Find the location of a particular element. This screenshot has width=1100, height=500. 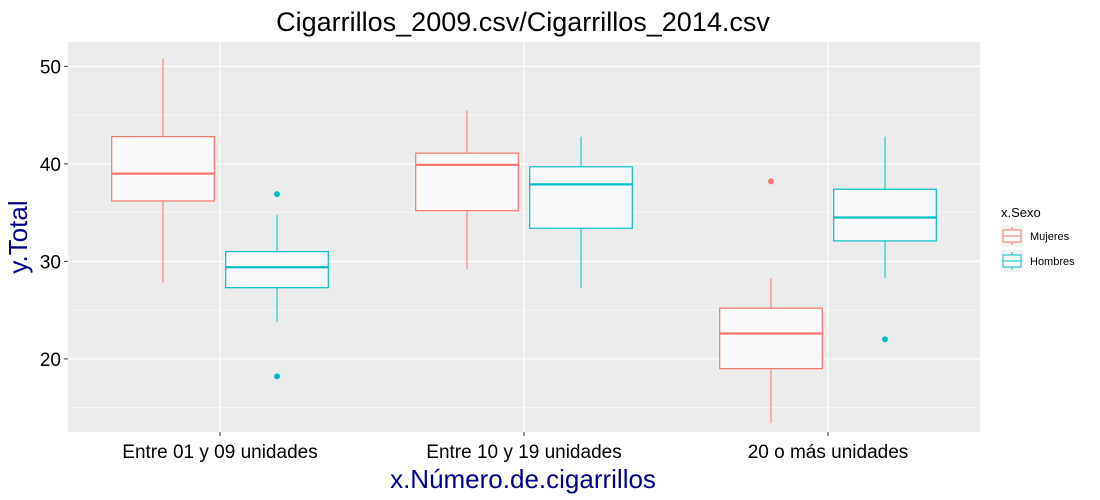

y-tick-label: 30 is located at coordinates (50, 262).